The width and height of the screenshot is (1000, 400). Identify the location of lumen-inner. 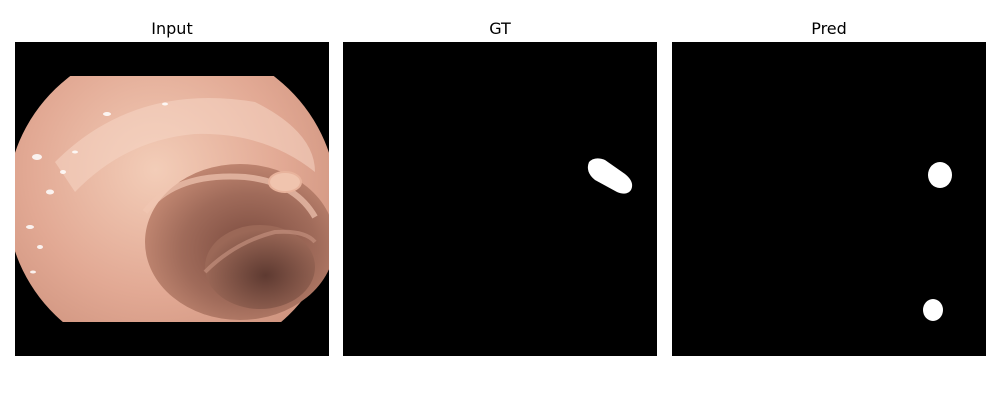
(260, 267).